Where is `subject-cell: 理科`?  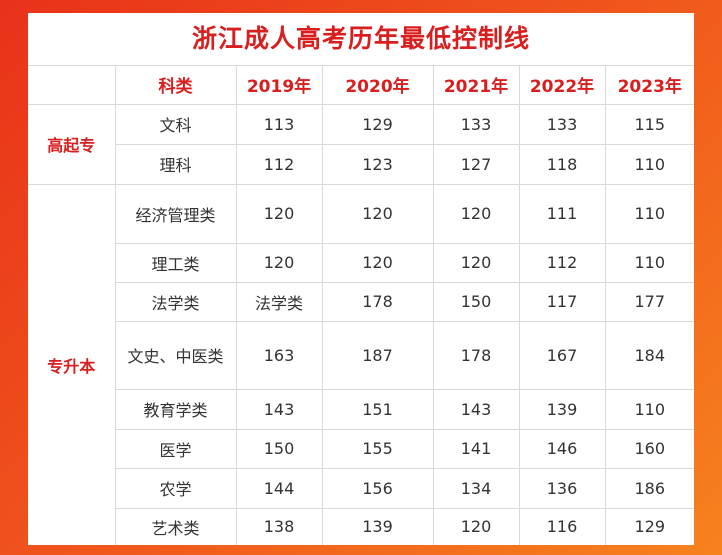 subject-cell: 理科 is located at coordinates (176, 164).